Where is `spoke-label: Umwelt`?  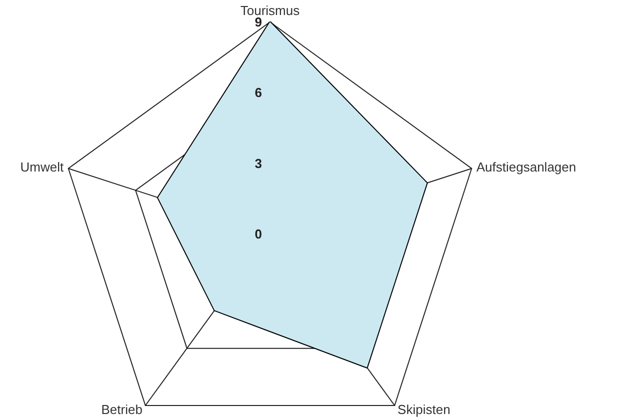
spoke-label: Umwelt is located at coordinates (42, 166).